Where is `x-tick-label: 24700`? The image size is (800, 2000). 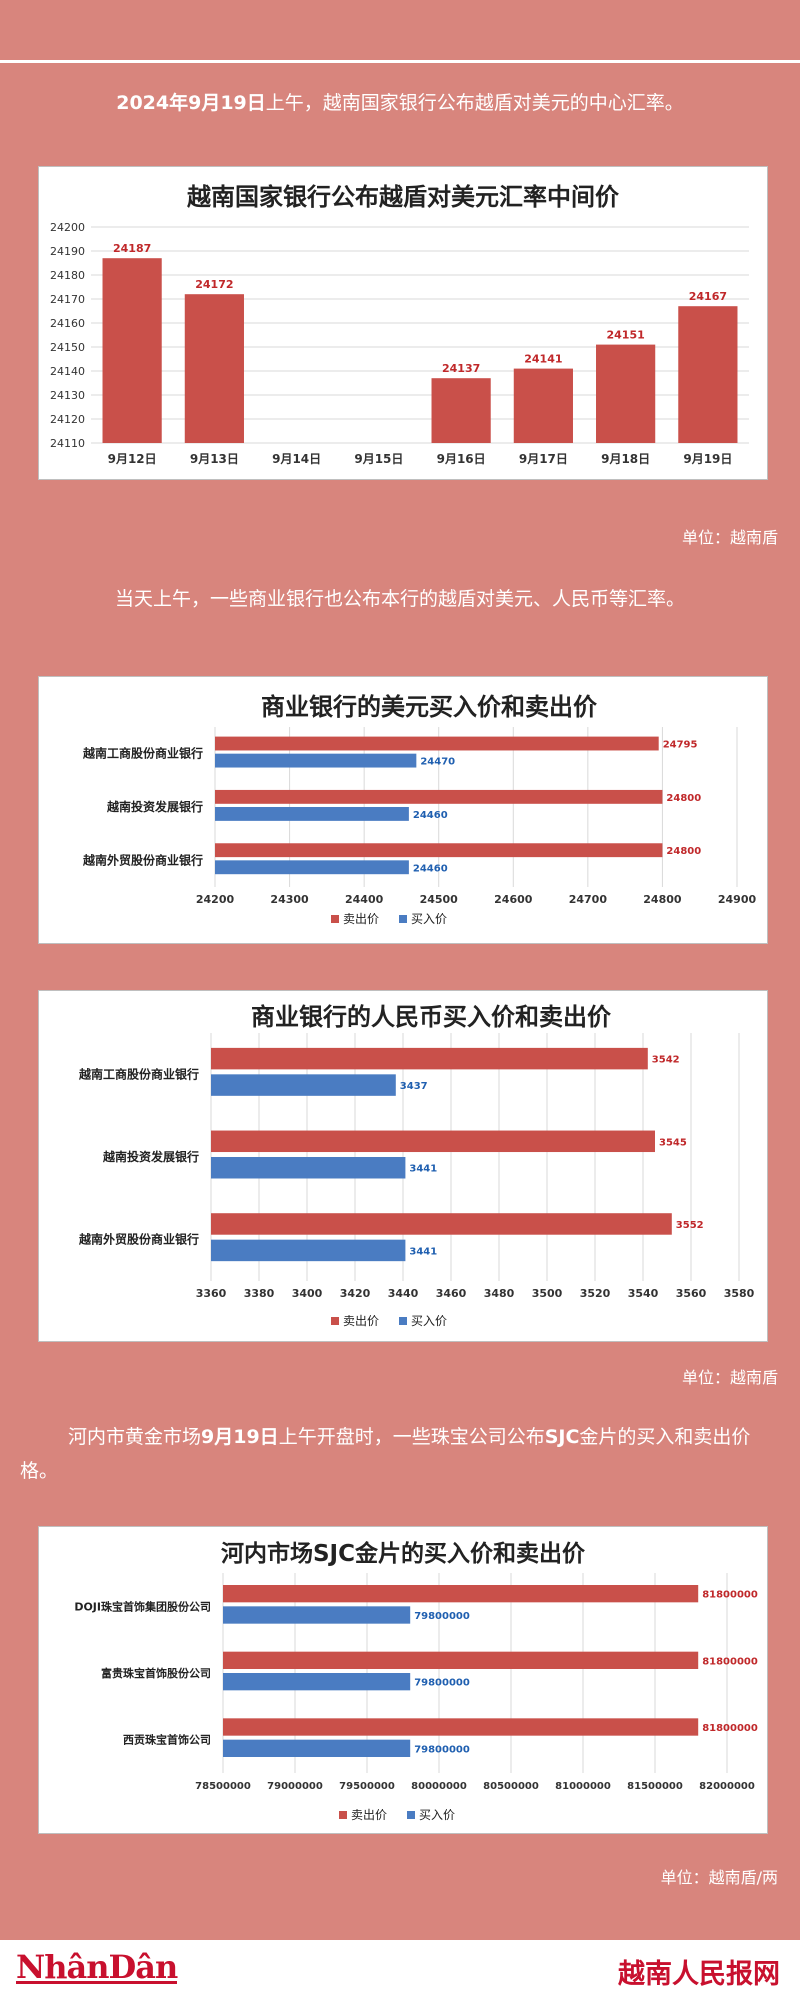
x-tick-label: 24700 is located at coordinates (588, 899).